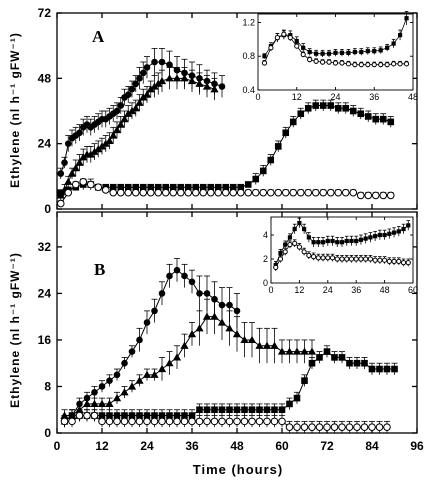  Describe the element at coordinates (45, 340) in the screenshot. I see `panel-b-y-tick-label: 16` at that location.